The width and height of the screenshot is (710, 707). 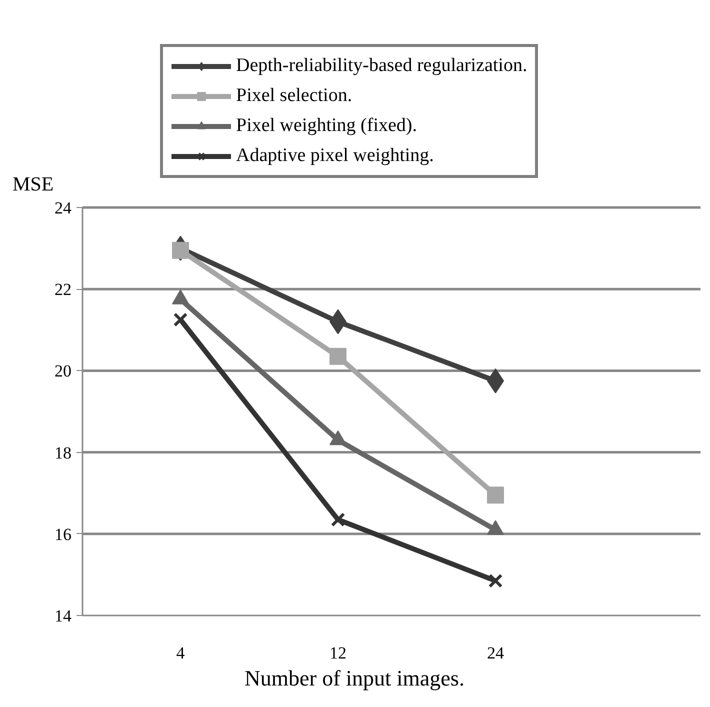 What do you see at coordinates (354, 678) in the screenshot?
I see `x-axis-title: Number of input images.` at bounding box center [354, 678].